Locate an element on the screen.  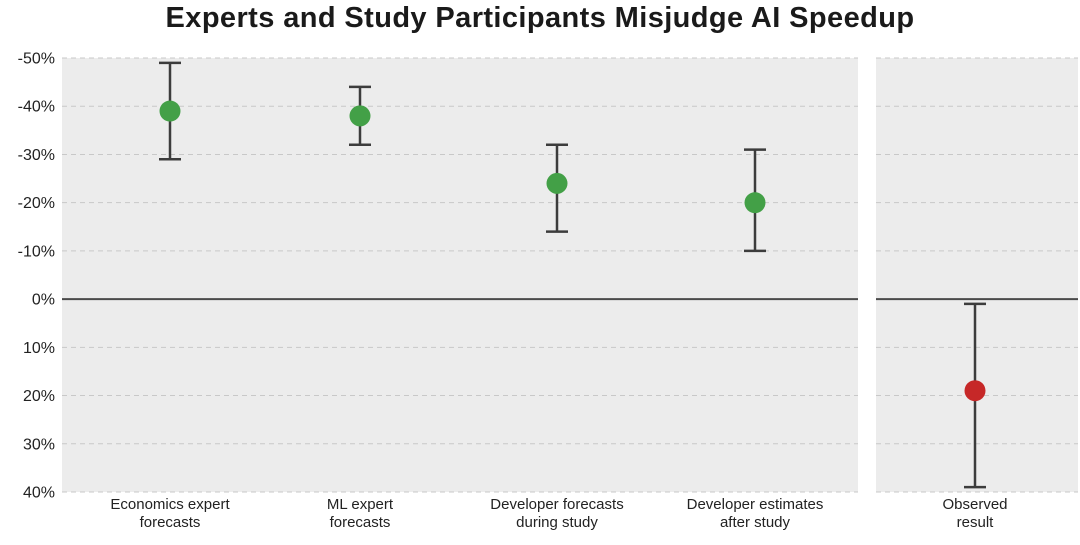
category-label: Economics expert forecasts is located at coordinates (170, 513).